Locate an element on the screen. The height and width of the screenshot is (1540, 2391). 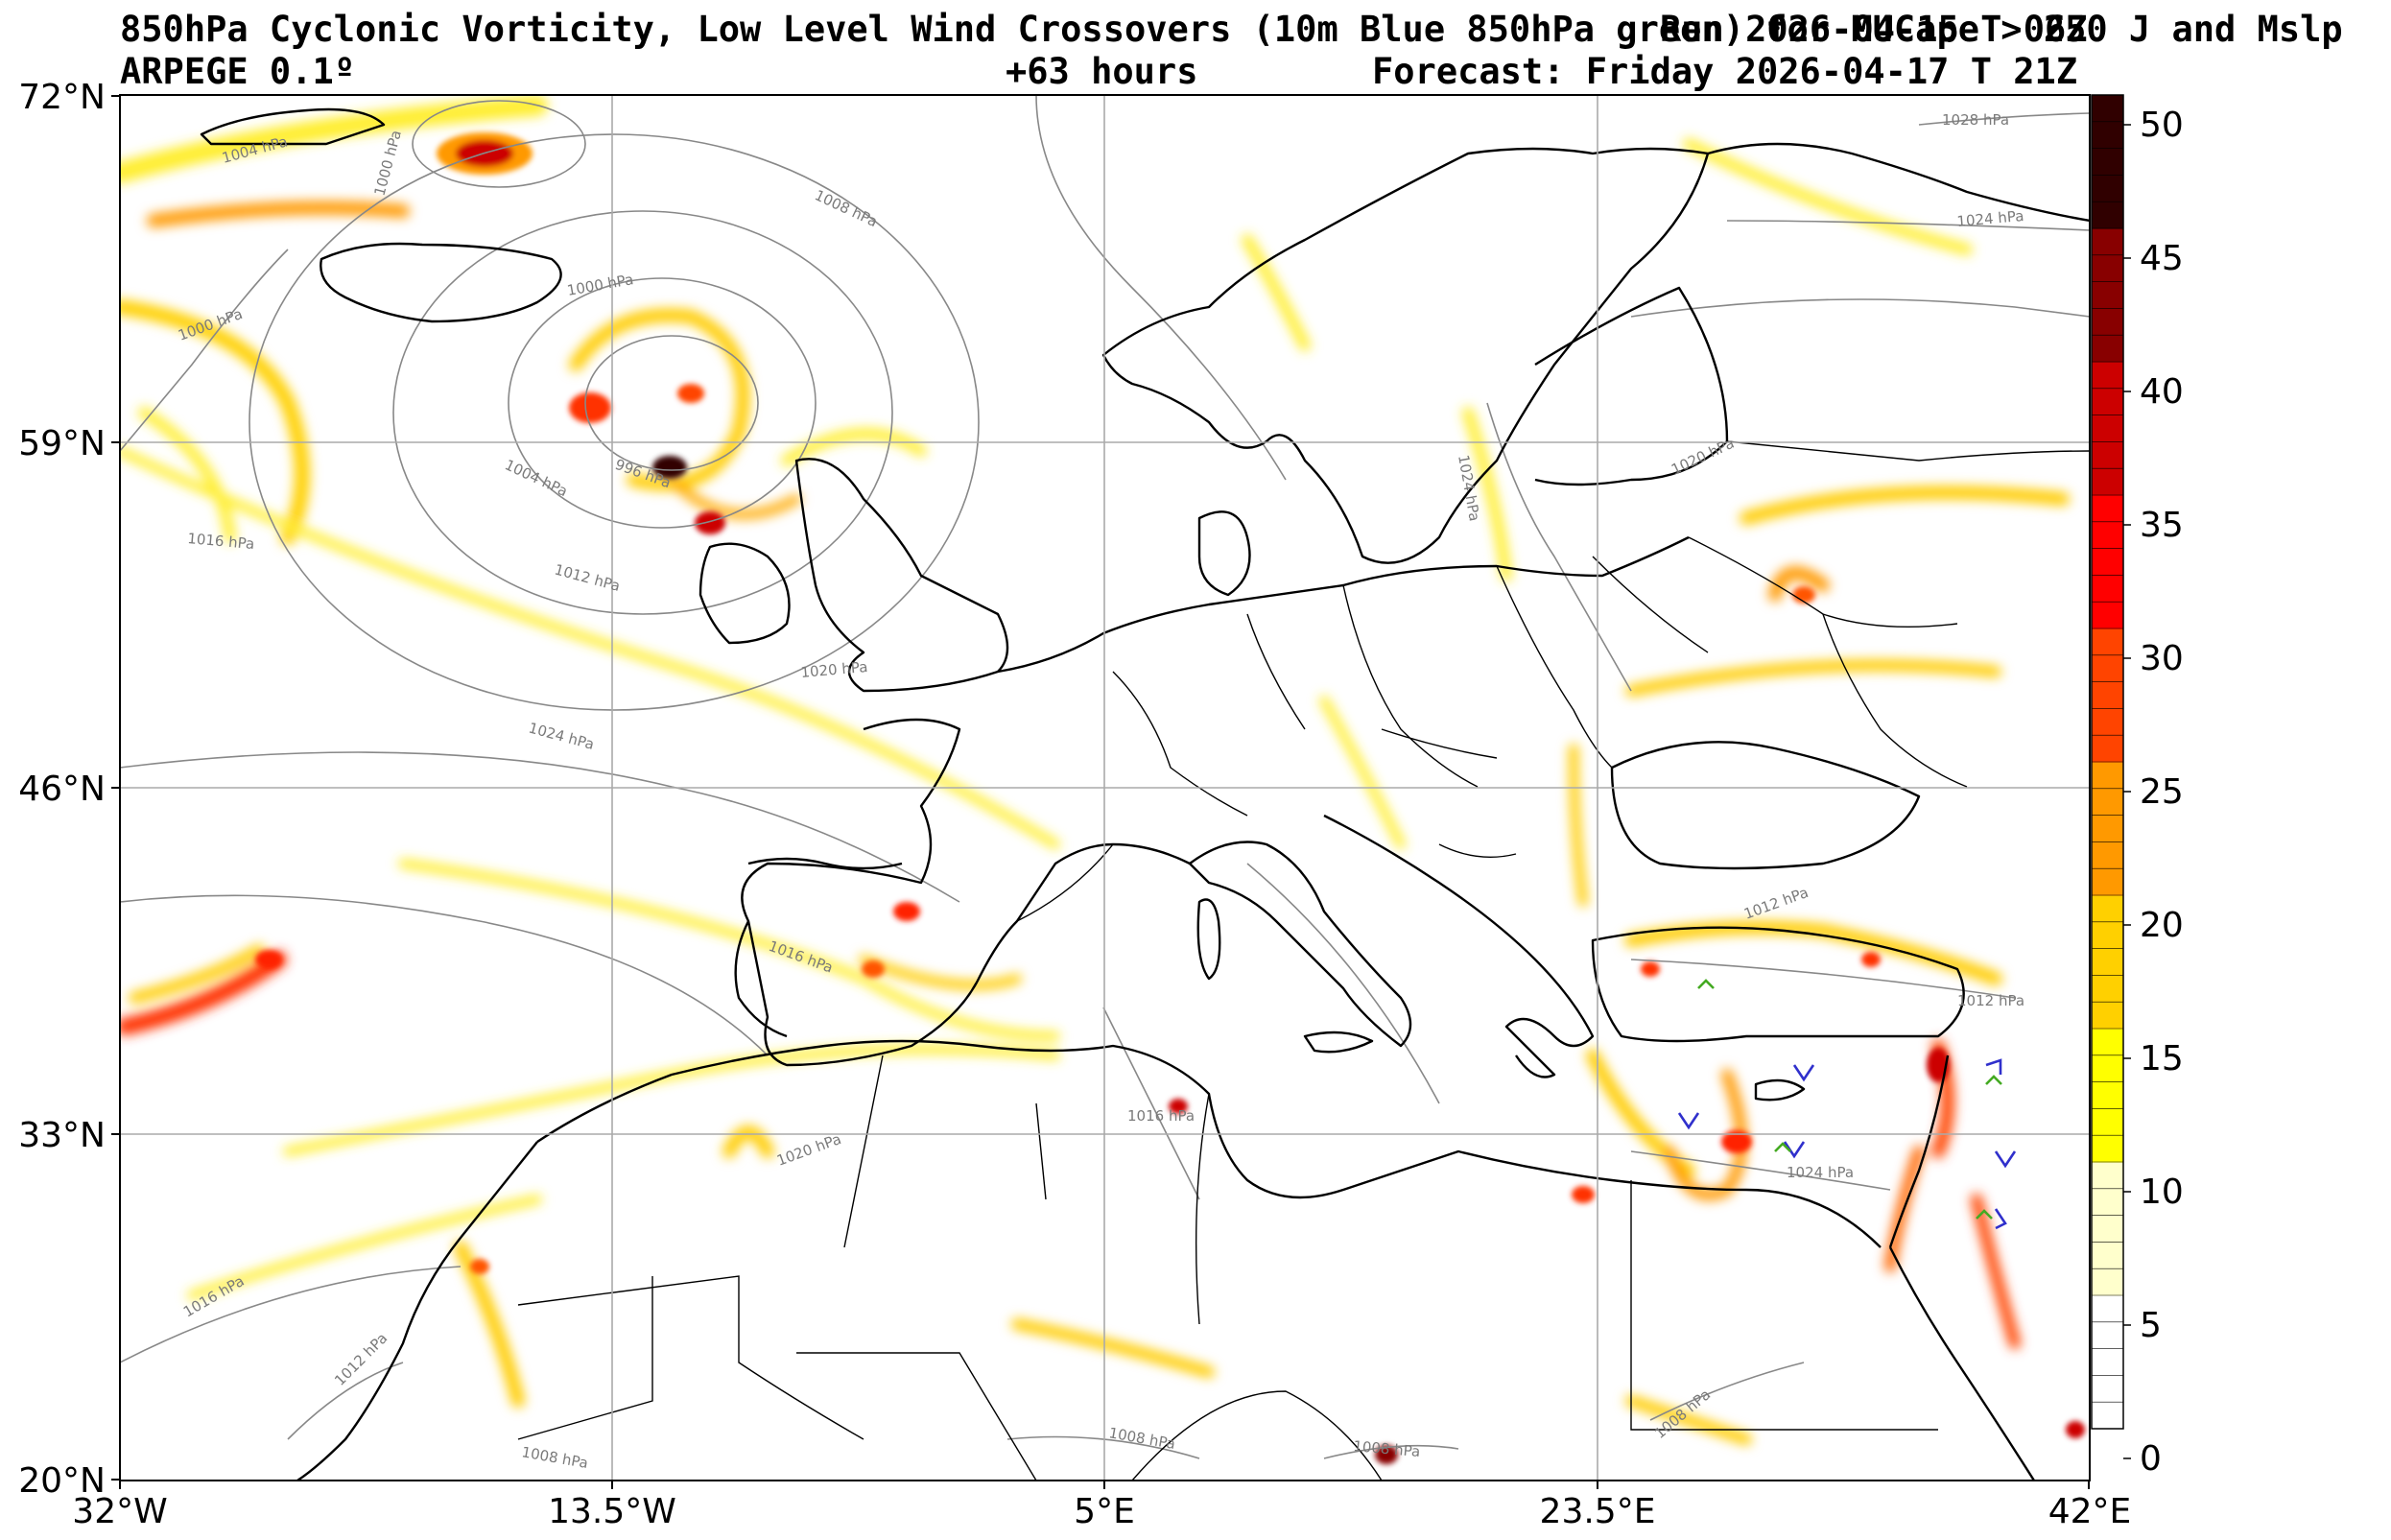
colorbar-bands is located at coordinates (2108, 762).